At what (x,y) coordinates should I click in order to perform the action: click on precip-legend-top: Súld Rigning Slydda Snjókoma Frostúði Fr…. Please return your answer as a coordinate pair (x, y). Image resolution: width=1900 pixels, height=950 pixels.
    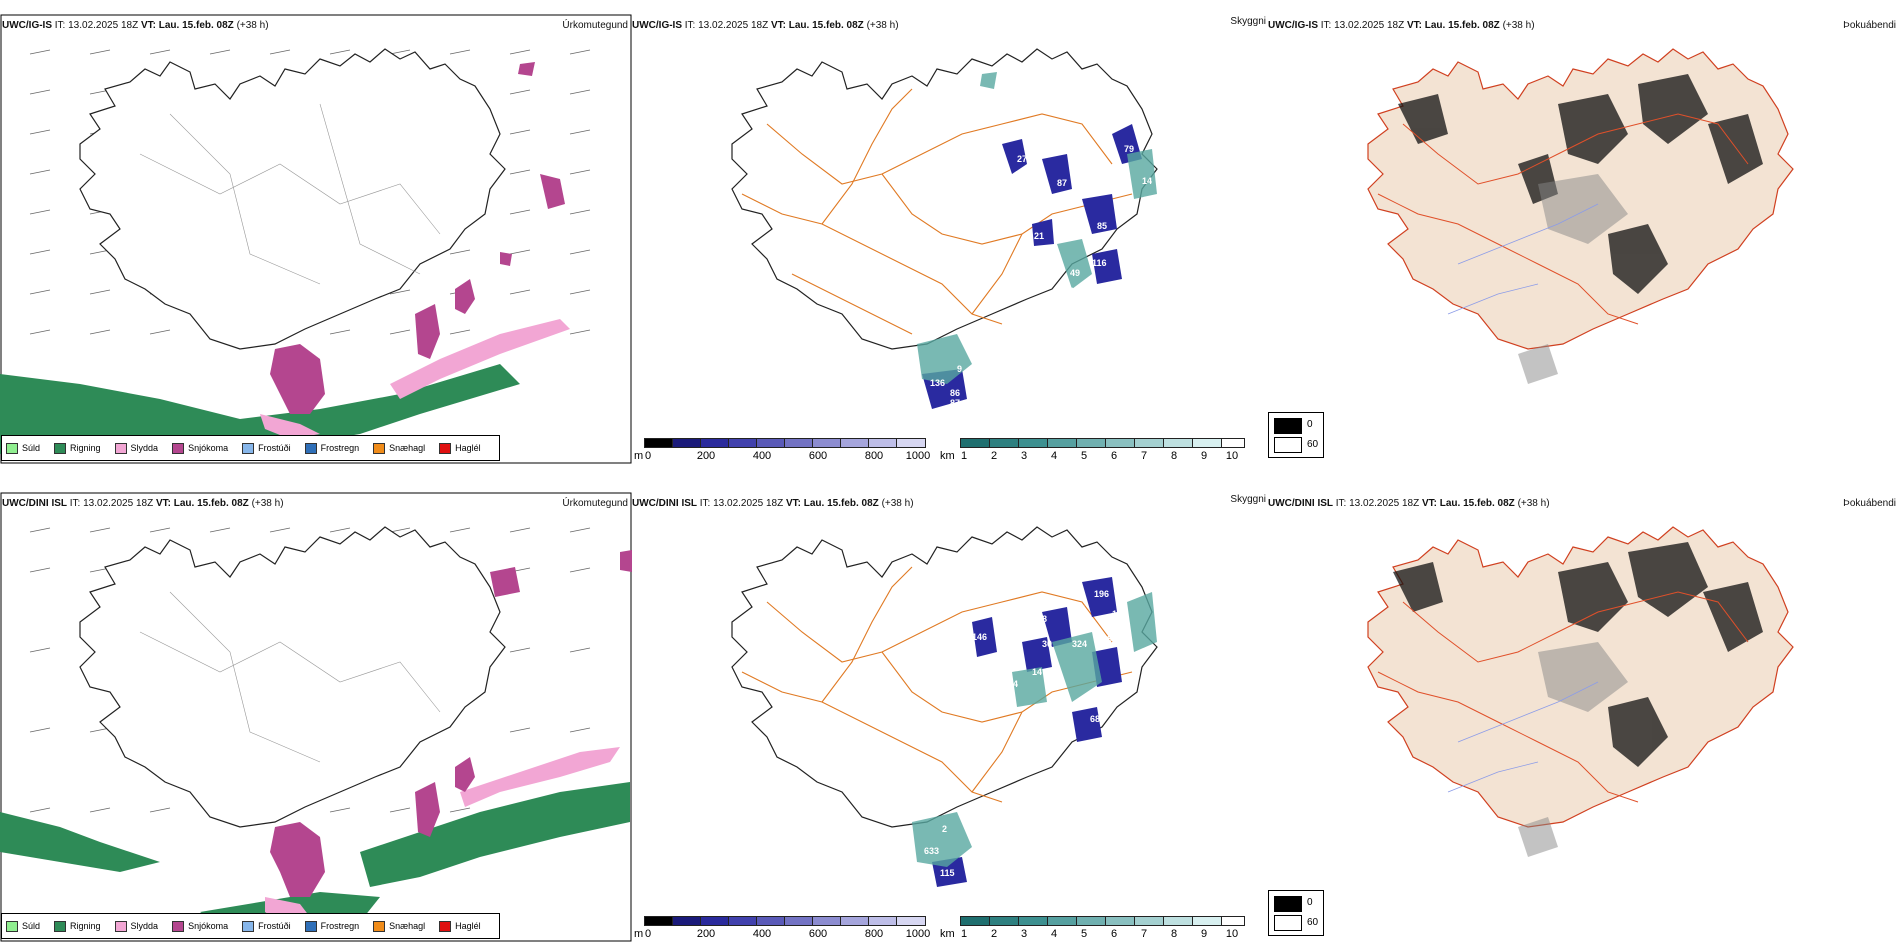
    Looking at the image, I should click on (250, 448).